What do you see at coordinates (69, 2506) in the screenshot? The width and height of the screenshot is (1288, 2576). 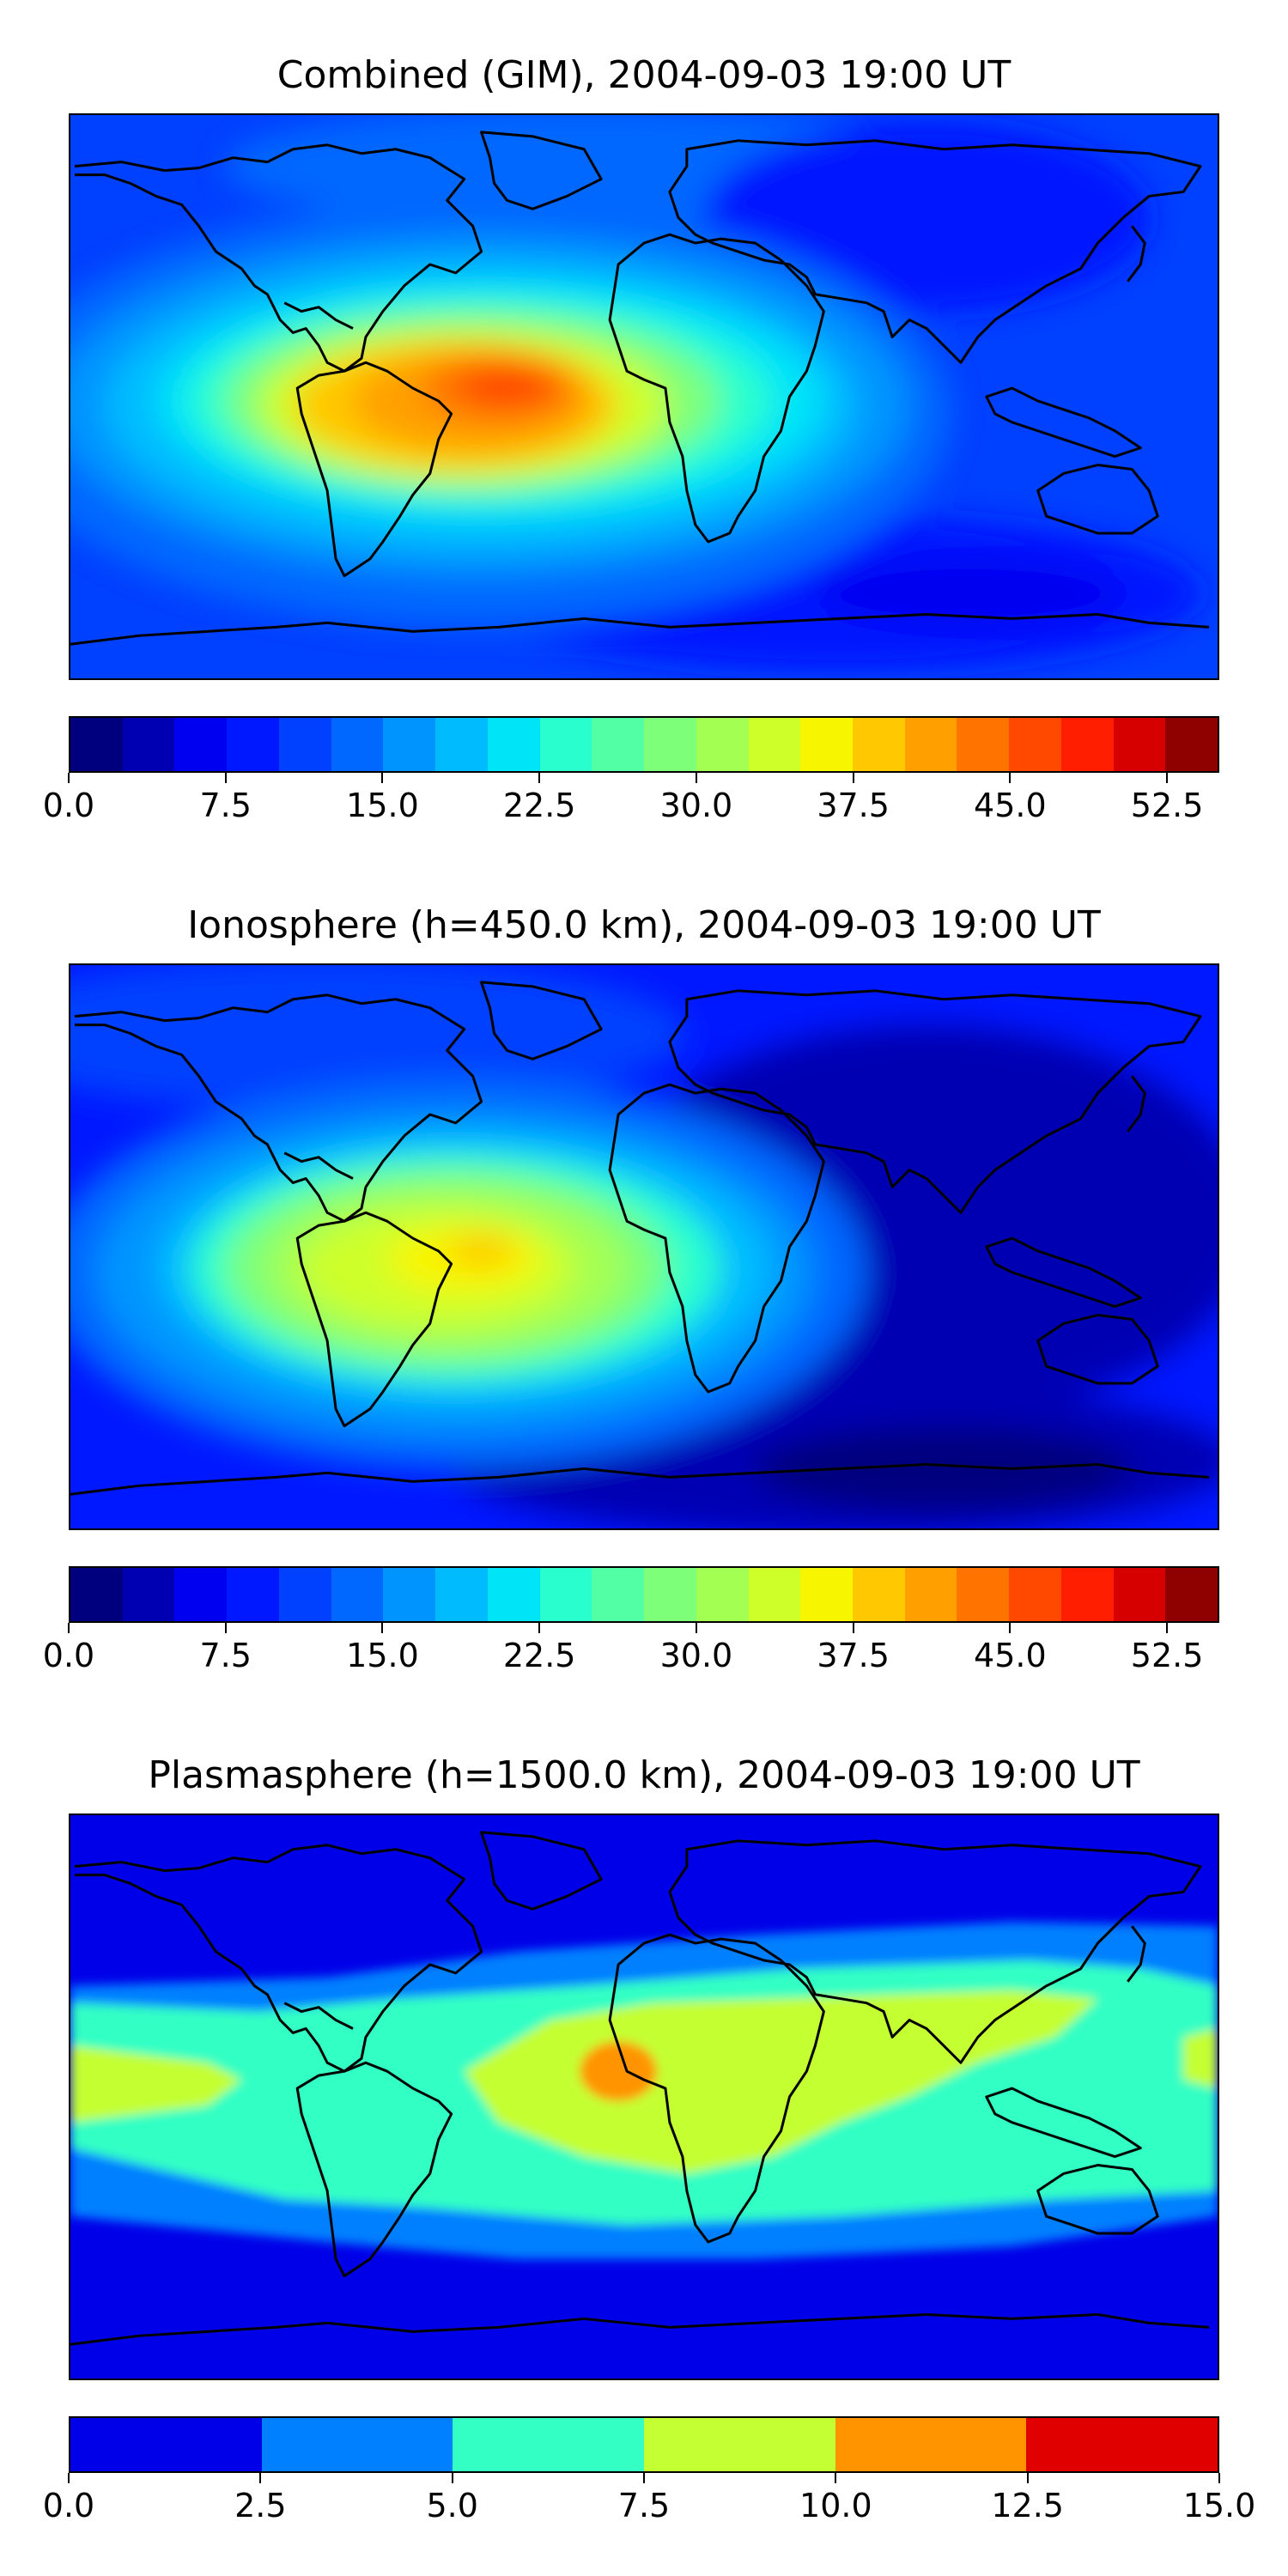 I see `plasmasphere-colorbar-tick-label: 0.0` at bounding box center [69, 2506].